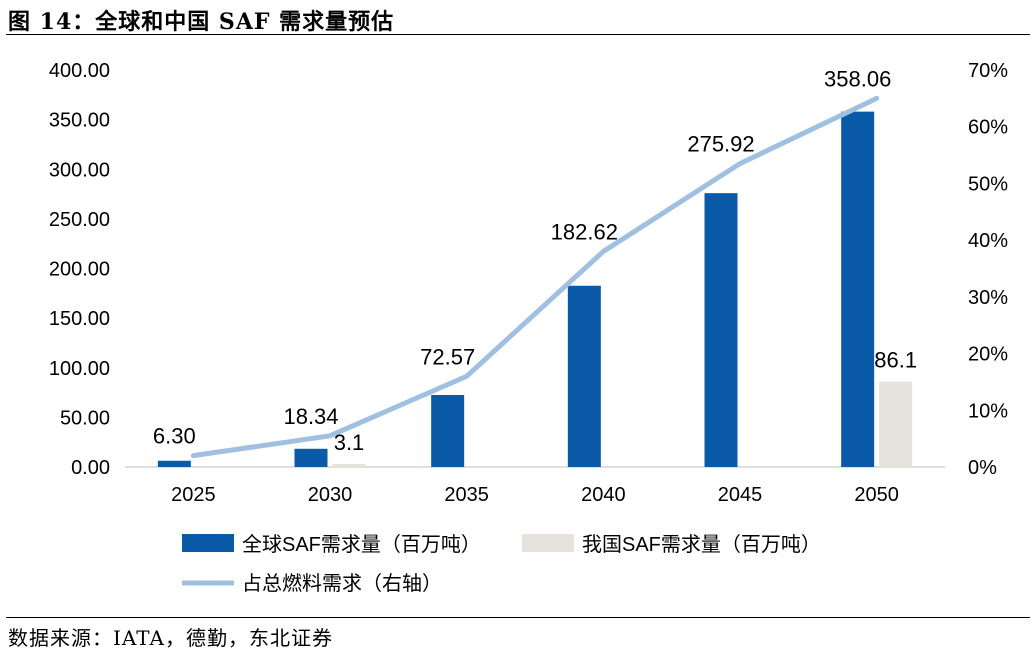  Describe the element at coordinates (701, 544) in the screenshot. I see `legend-label-china: 我国SAF需求量（百万吨）` at that location.